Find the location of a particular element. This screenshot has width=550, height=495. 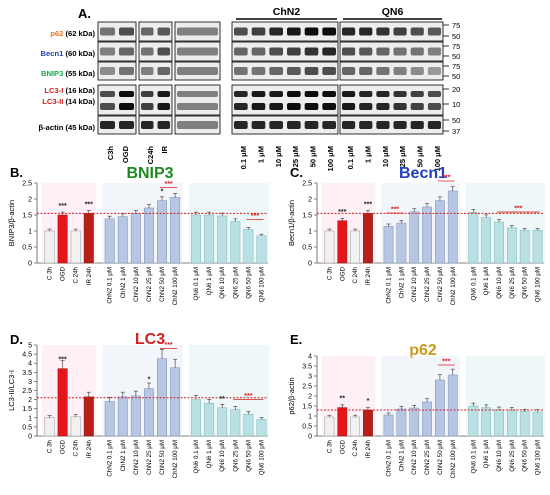

y-axis-label: p62/β-actin is located at coordinates (291, 395).